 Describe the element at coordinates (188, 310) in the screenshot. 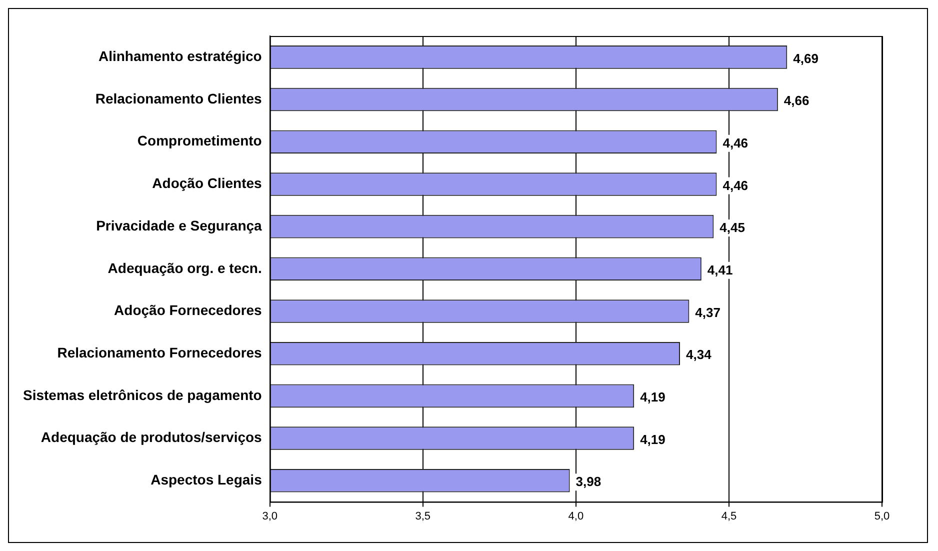

I see `y-tick-label: Adoção Fornecedores` at that location.